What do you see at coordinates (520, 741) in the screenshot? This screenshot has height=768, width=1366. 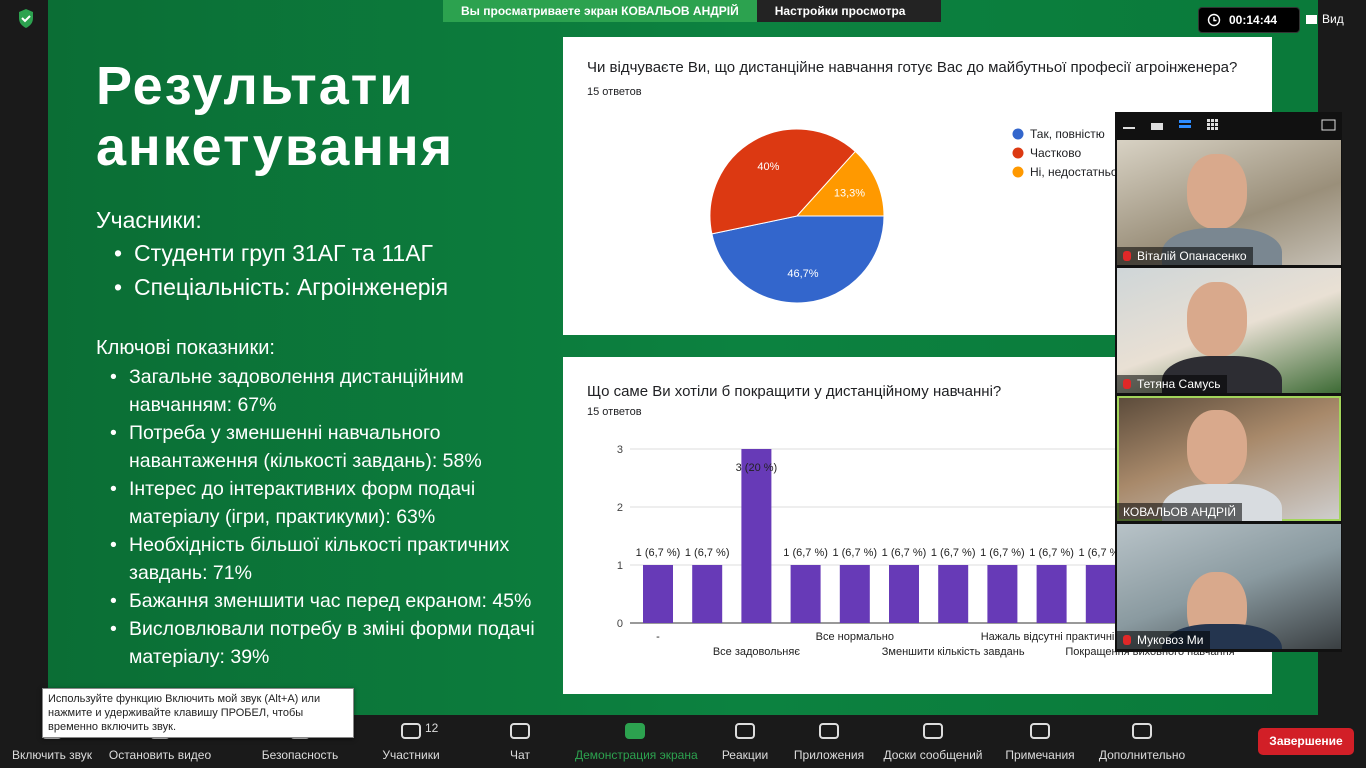 I see `toolbar-button: Чат` at bounding box center [520, 741].